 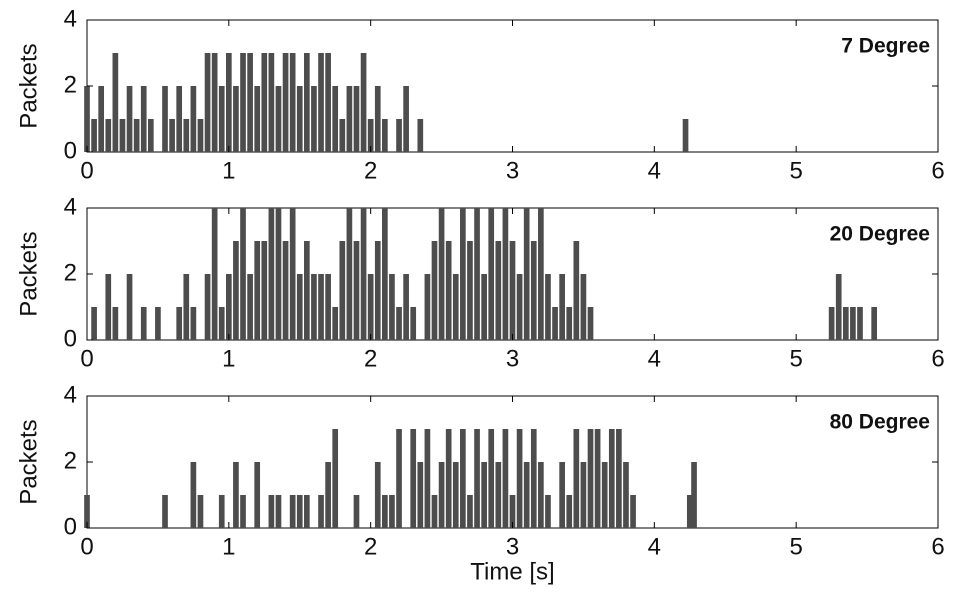 I want to click on x-tick-label: 5, so click(x=795, y=170).